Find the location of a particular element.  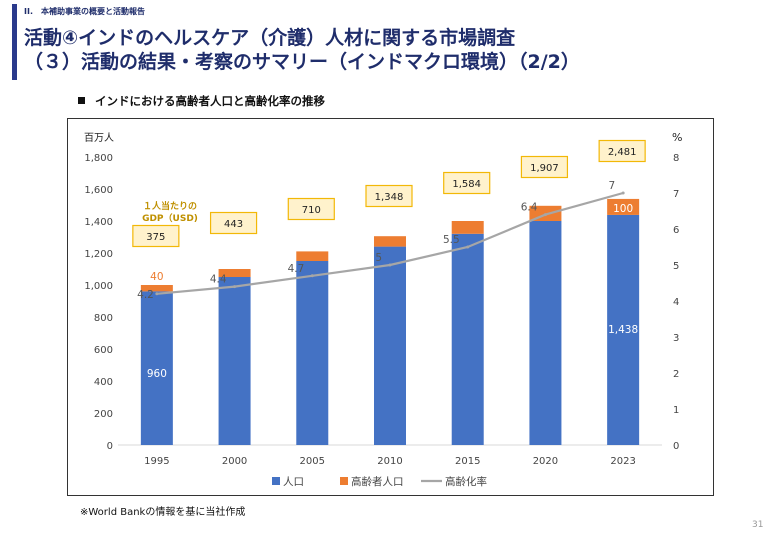

aging-rate-label: 5.5 is located at coordinates (451, 240).